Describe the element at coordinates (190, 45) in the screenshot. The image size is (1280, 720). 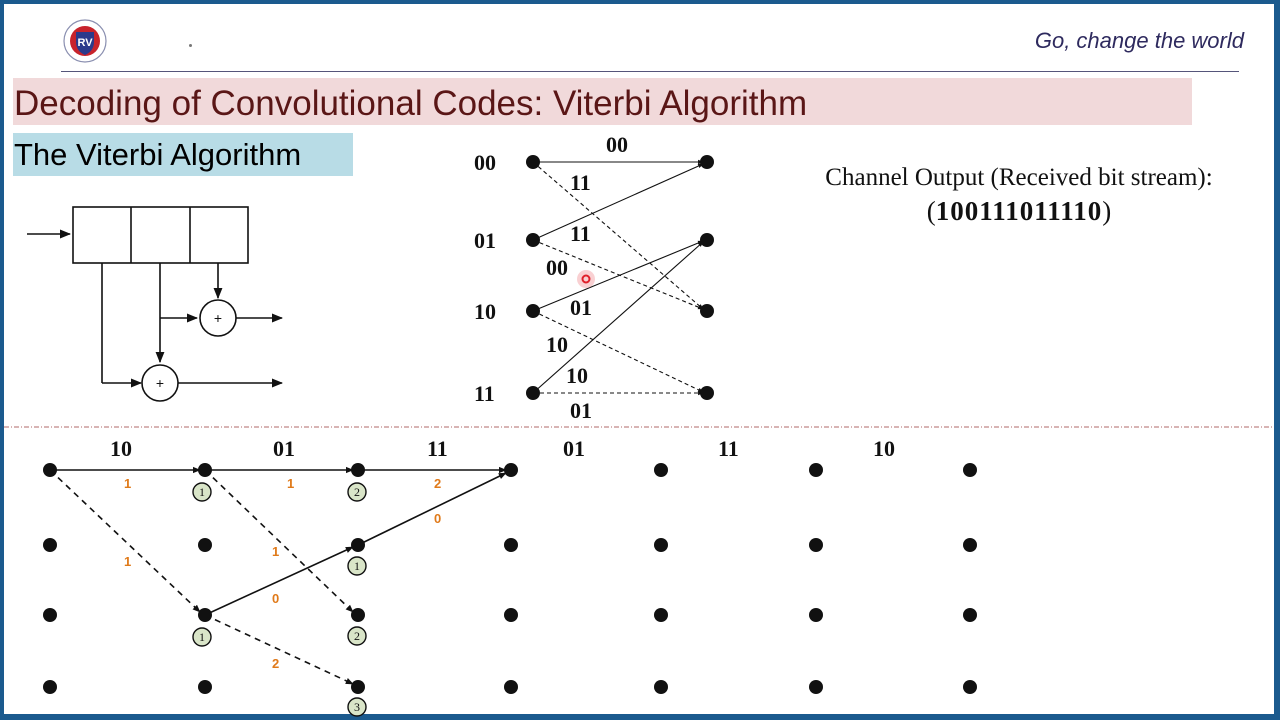
I see `stray-dot` at that location.